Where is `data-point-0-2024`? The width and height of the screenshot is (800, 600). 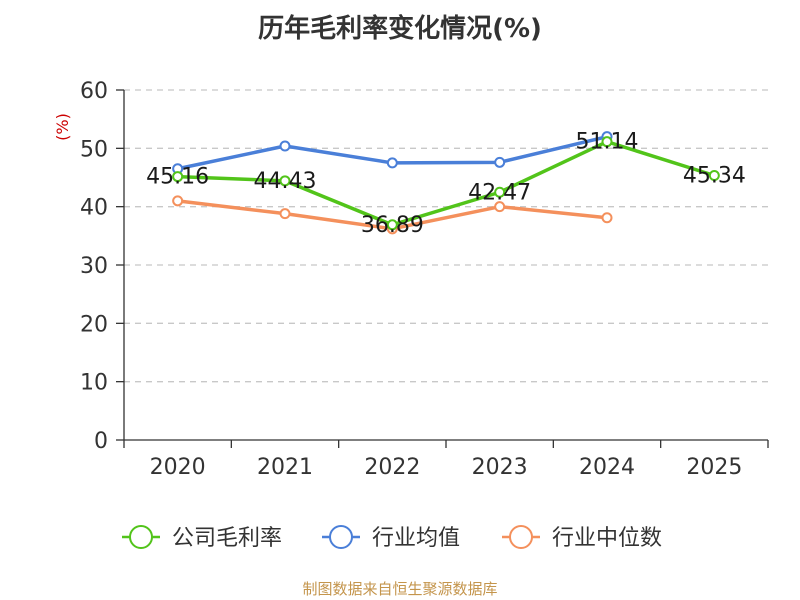 data-point-0-2024 is located at coordinates (607, 142).